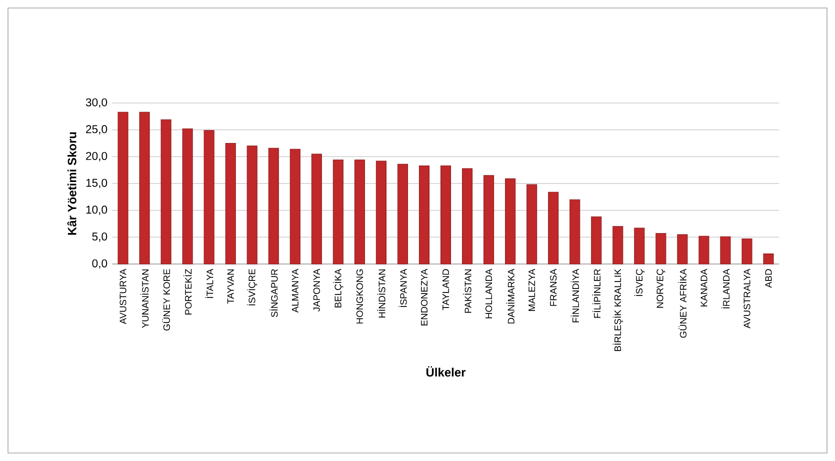 The height and width of the screenshot is (461, 835). I want to click on x-tick-label: ALMANYA, so click(295, 290).